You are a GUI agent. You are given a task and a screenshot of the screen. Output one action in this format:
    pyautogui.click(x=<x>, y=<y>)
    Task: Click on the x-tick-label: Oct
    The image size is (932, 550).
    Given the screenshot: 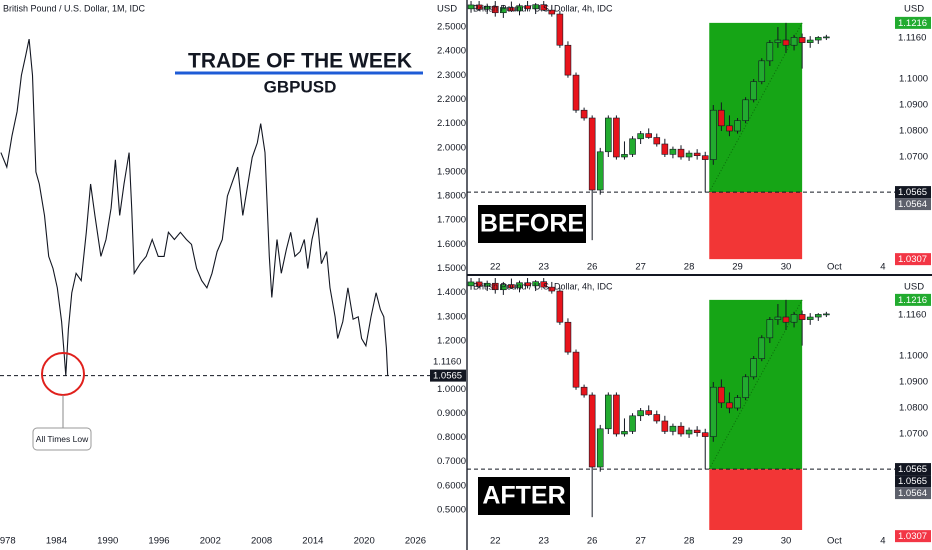 What is the action you would take?
    pyautogui.click(x=834, y=267)
    